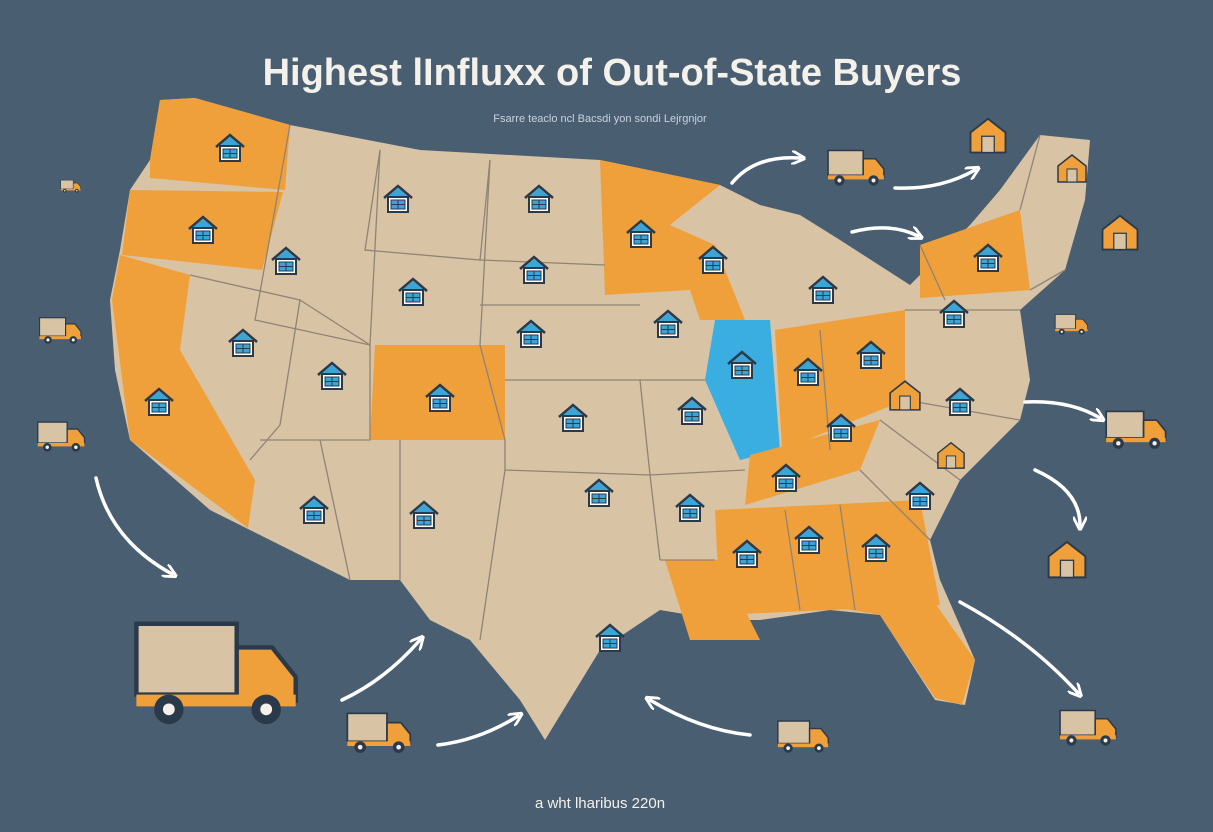  Describe the element at coordinates (600, 803) in the screenshot. I see `footer-credit: a wht lharibus 220n` at that location.